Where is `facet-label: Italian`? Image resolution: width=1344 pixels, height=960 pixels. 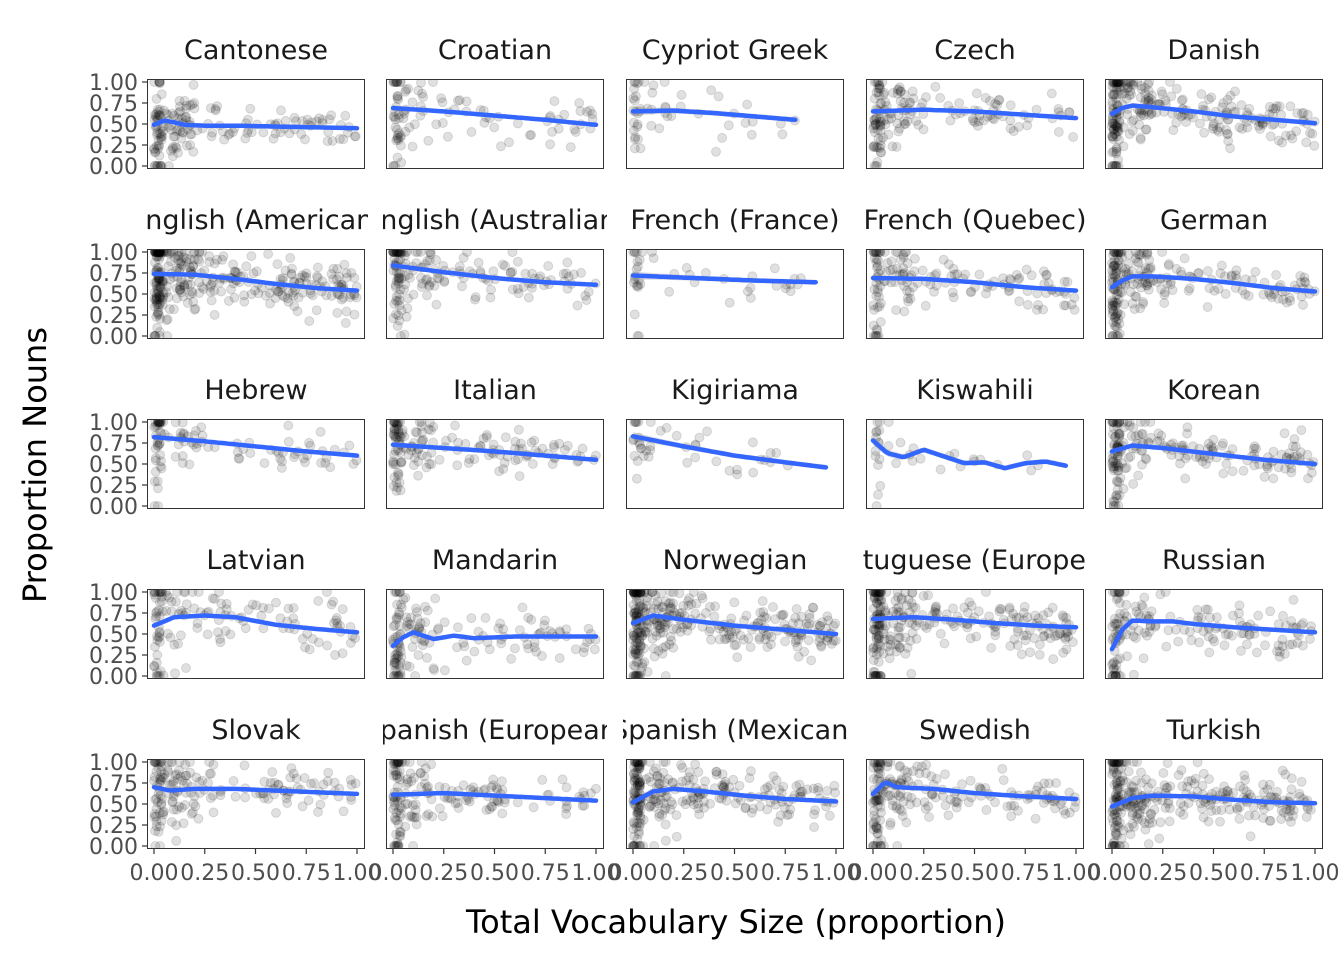
facet-label: Italian is located at coordinates (495, 390).